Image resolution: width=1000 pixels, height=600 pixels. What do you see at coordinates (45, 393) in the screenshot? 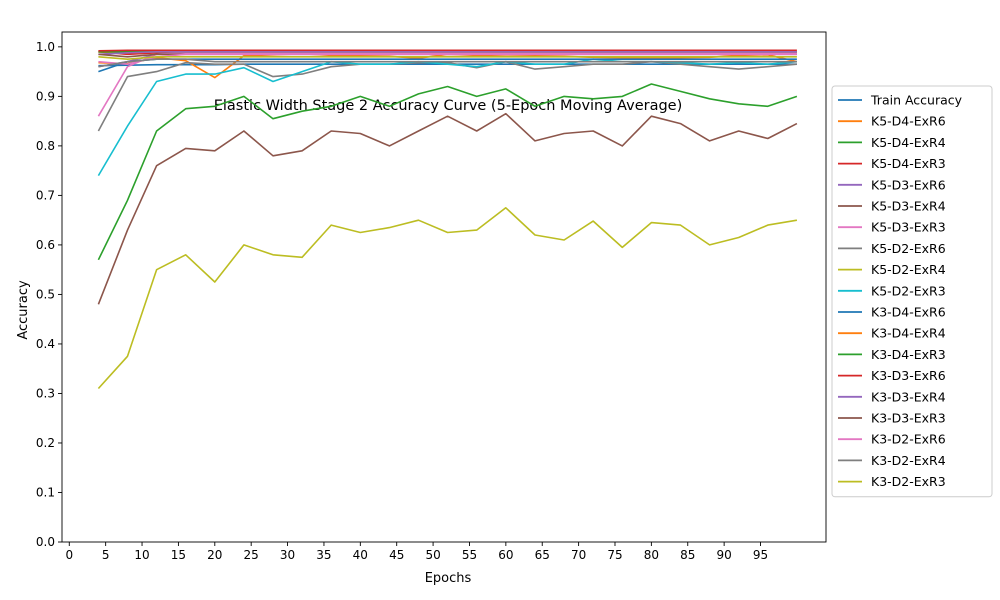
I see `y-tick-label-3: 0.3` at bounding box center [45, 393].